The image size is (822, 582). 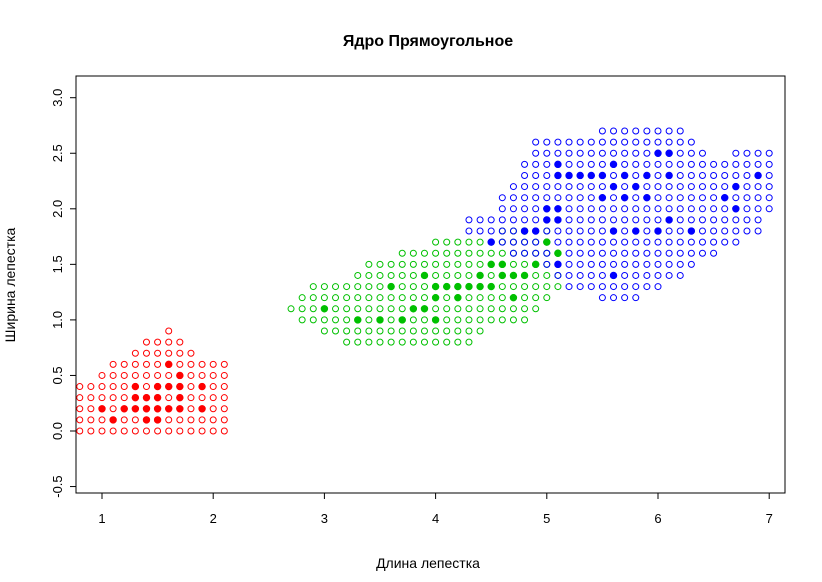 I want to click on y-tick-label: 2.0, so click(x=57, y=209).